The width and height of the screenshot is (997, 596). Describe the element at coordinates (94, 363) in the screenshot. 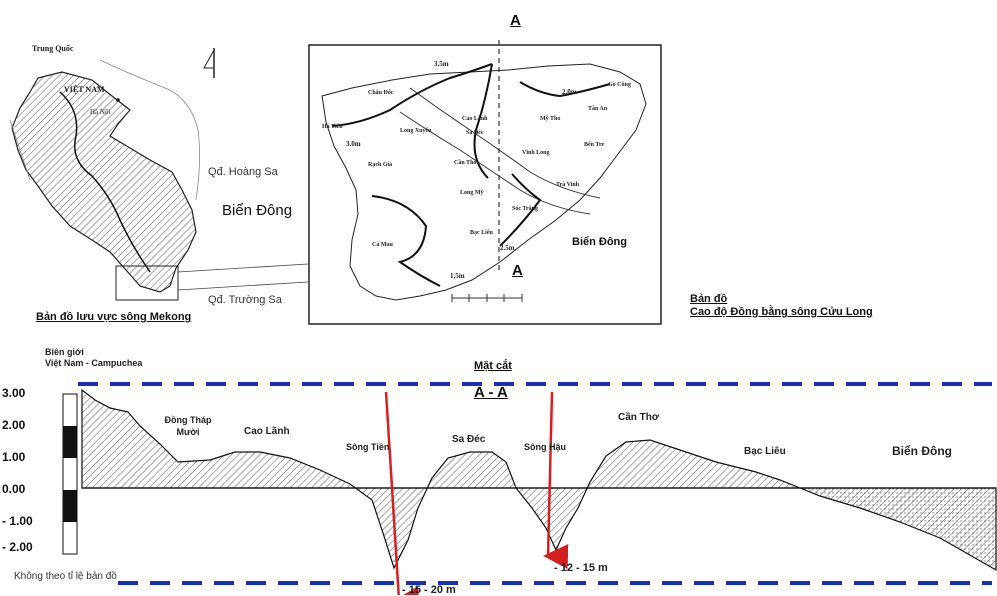

I see `label-viet-nam-campuchea: Việt Nam - Campuchea` at that location.